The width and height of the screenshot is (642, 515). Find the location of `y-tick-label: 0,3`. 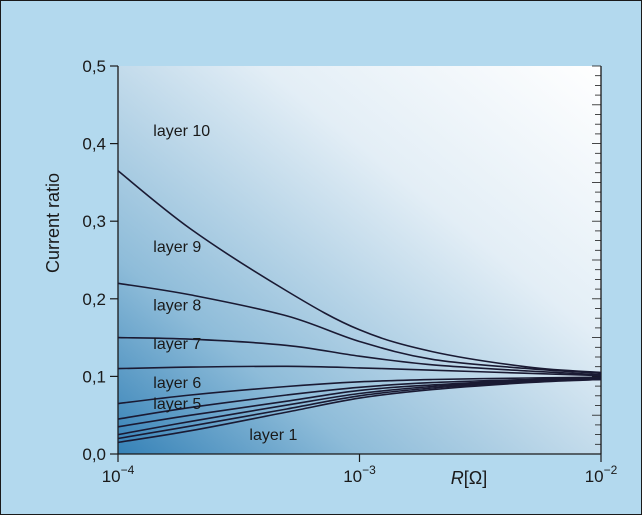

y-tick-label: 0,3 is located at coordinates (94, 221).